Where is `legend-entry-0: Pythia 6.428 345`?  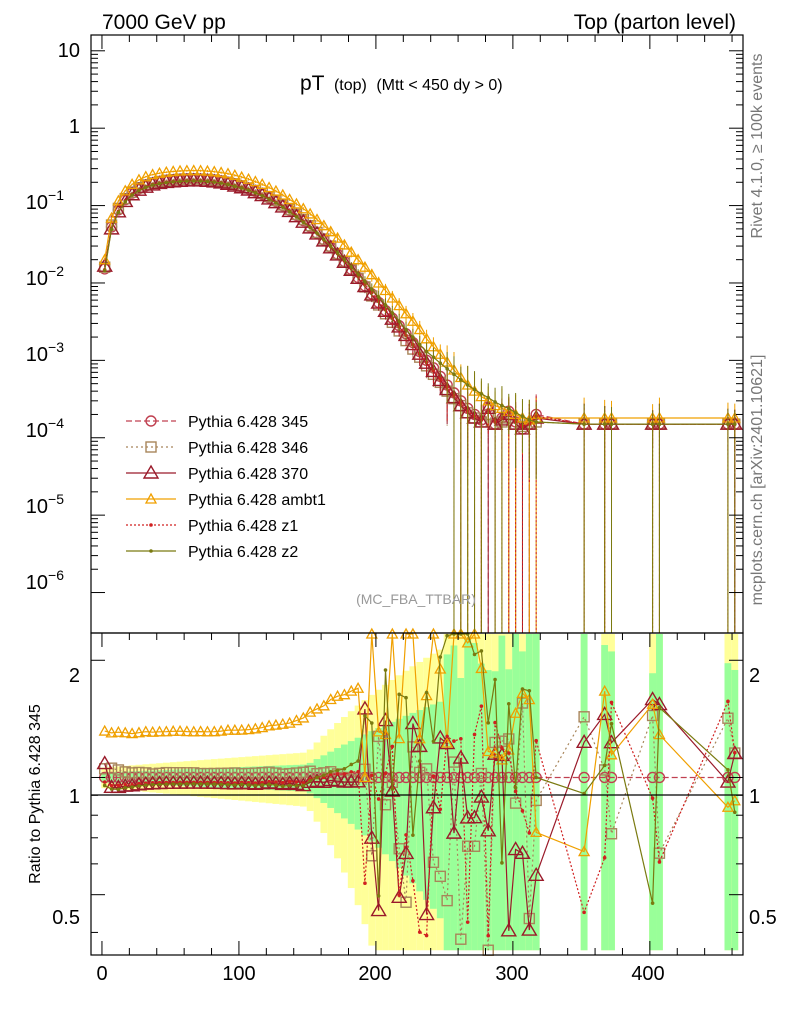
legend-entry-0: Pythia 6.428 345 is located at coordinates (217, 422).